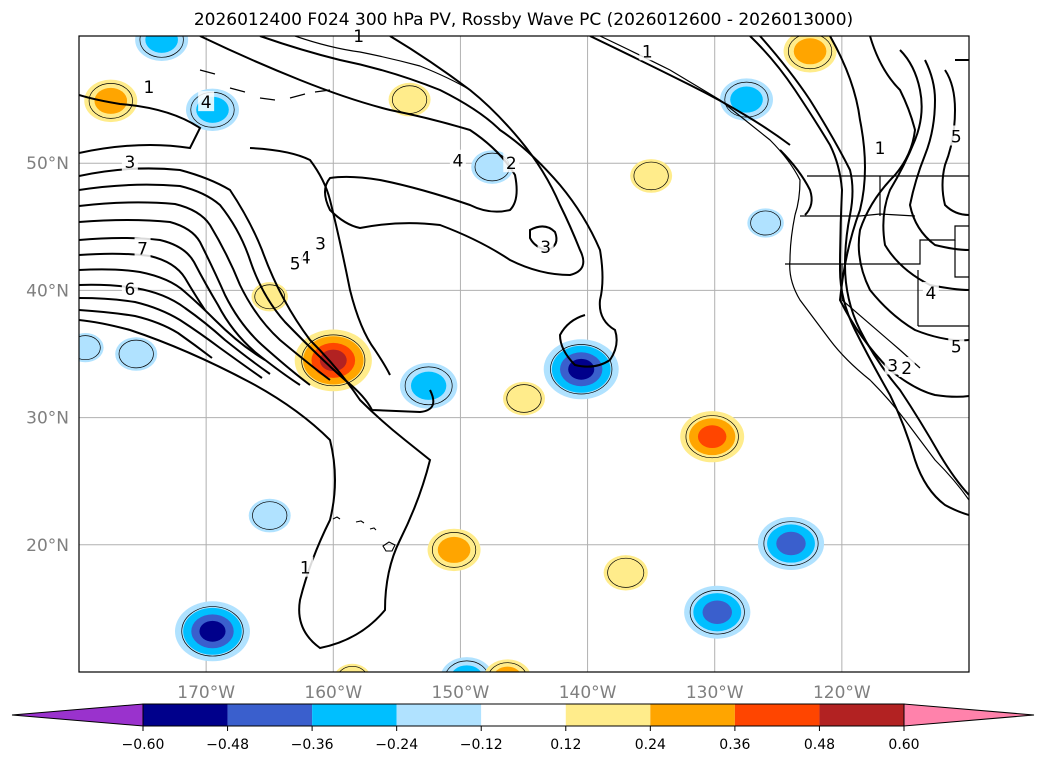 This screenshot has width=1047, height=765. What do you see at coordinates (481, 745) in the screenshot?
I see `colorbar-tick-label: −0.12` at bounding box center [481, 745].